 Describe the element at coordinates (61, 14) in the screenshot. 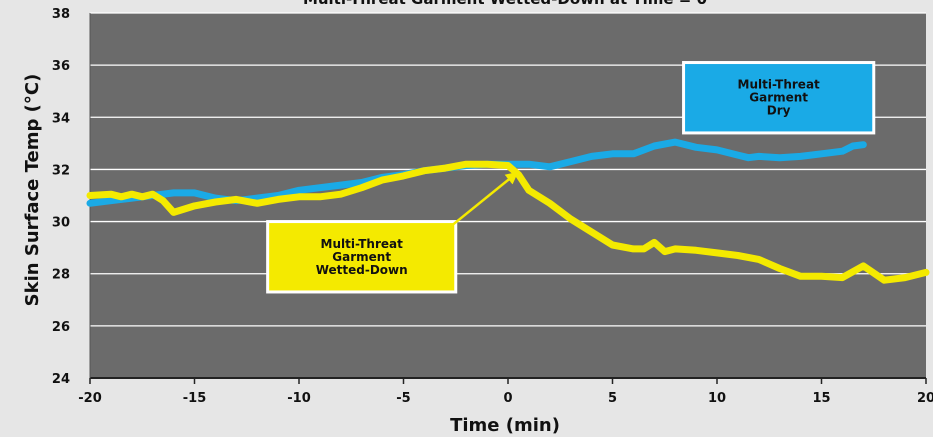

I see `y-tick-label: 38` at that location.